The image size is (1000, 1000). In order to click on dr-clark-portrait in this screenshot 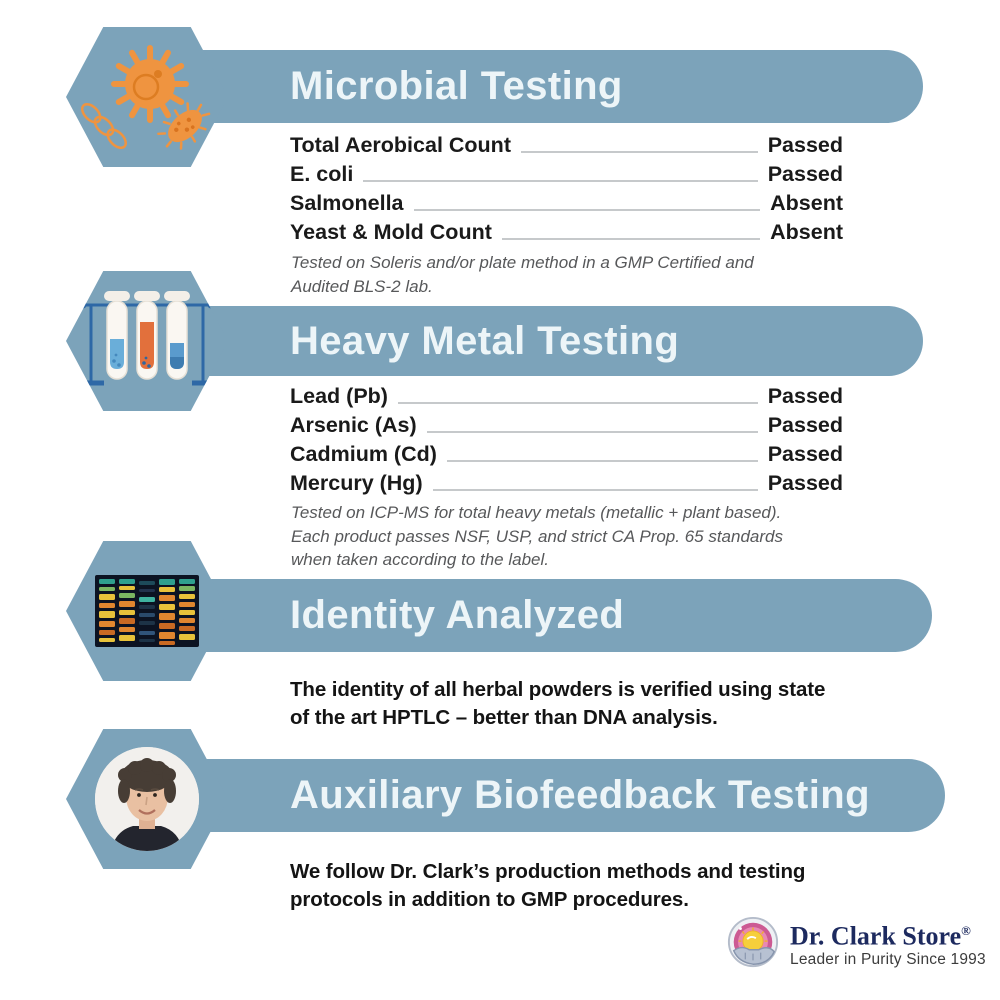, I will do `click(147, 799)`.